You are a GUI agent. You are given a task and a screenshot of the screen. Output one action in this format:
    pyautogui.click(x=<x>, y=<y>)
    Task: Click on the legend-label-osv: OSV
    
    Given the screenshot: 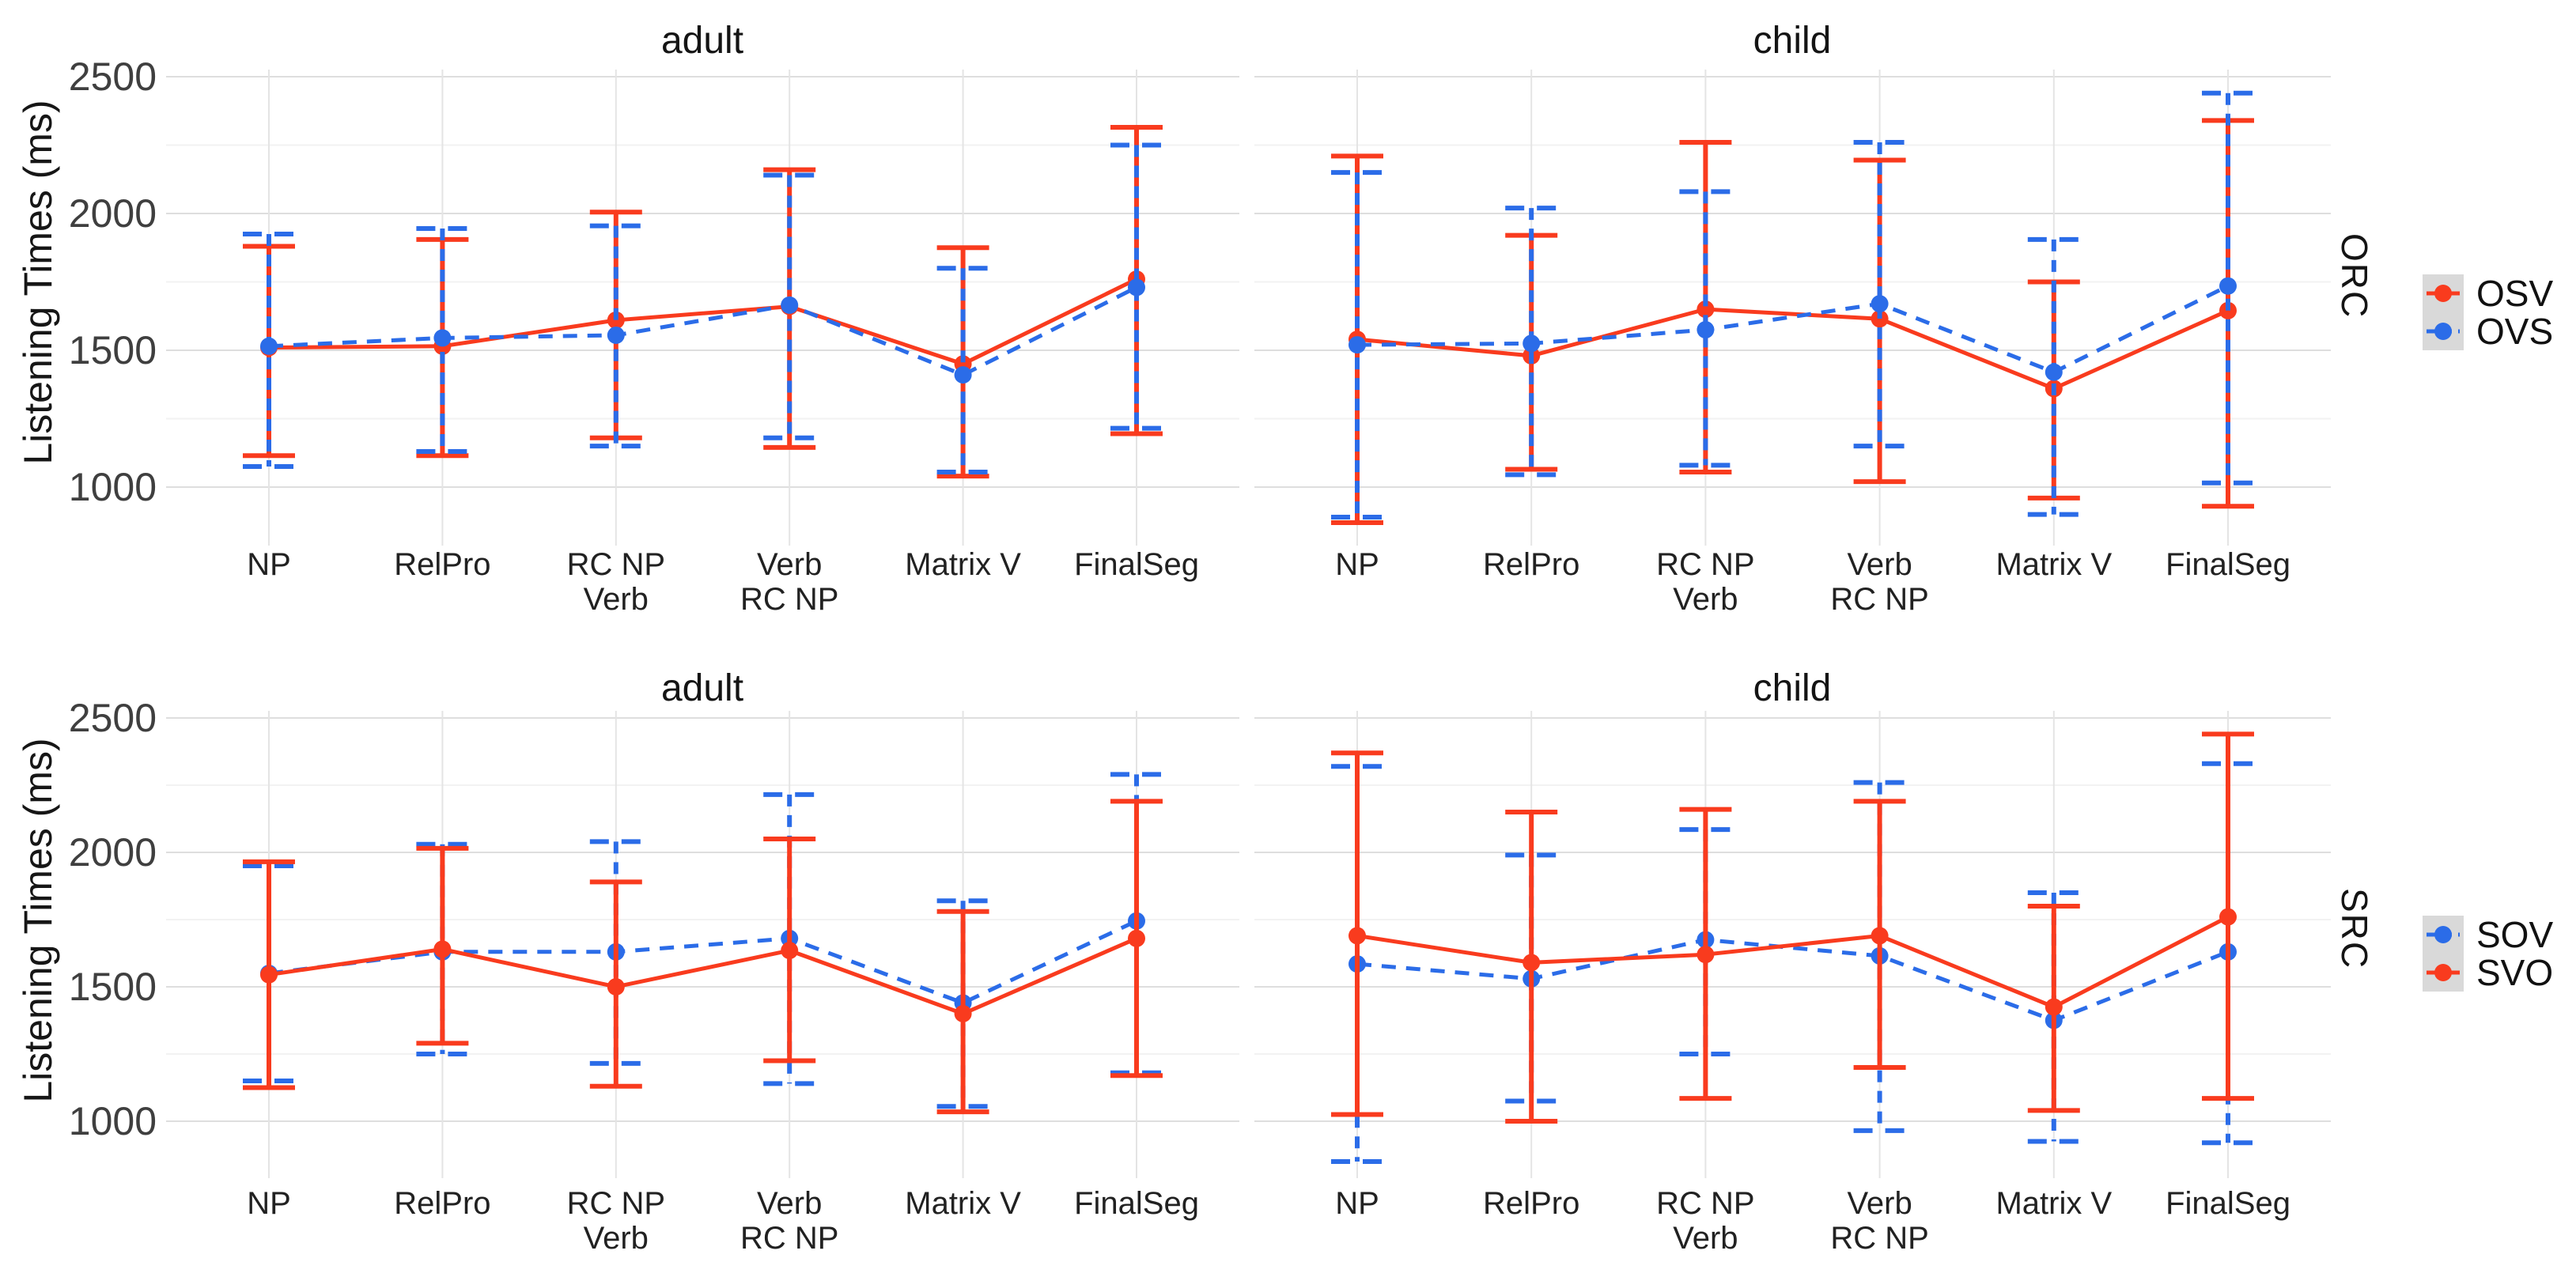 What is the action you would take?
    pyautogui.click(x=2515, y=293)
    